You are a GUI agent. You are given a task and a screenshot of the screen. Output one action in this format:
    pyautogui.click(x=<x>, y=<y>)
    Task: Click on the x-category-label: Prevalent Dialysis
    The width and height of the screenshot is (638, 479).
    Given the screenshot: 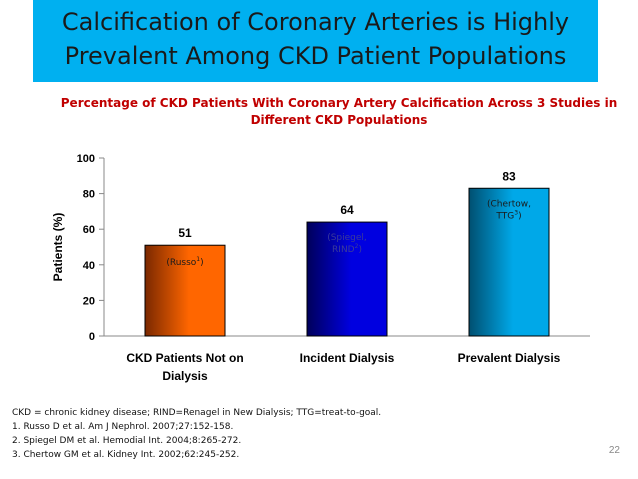 What is the action you would take?
    pyautogui.click(x=509, y=358)
    